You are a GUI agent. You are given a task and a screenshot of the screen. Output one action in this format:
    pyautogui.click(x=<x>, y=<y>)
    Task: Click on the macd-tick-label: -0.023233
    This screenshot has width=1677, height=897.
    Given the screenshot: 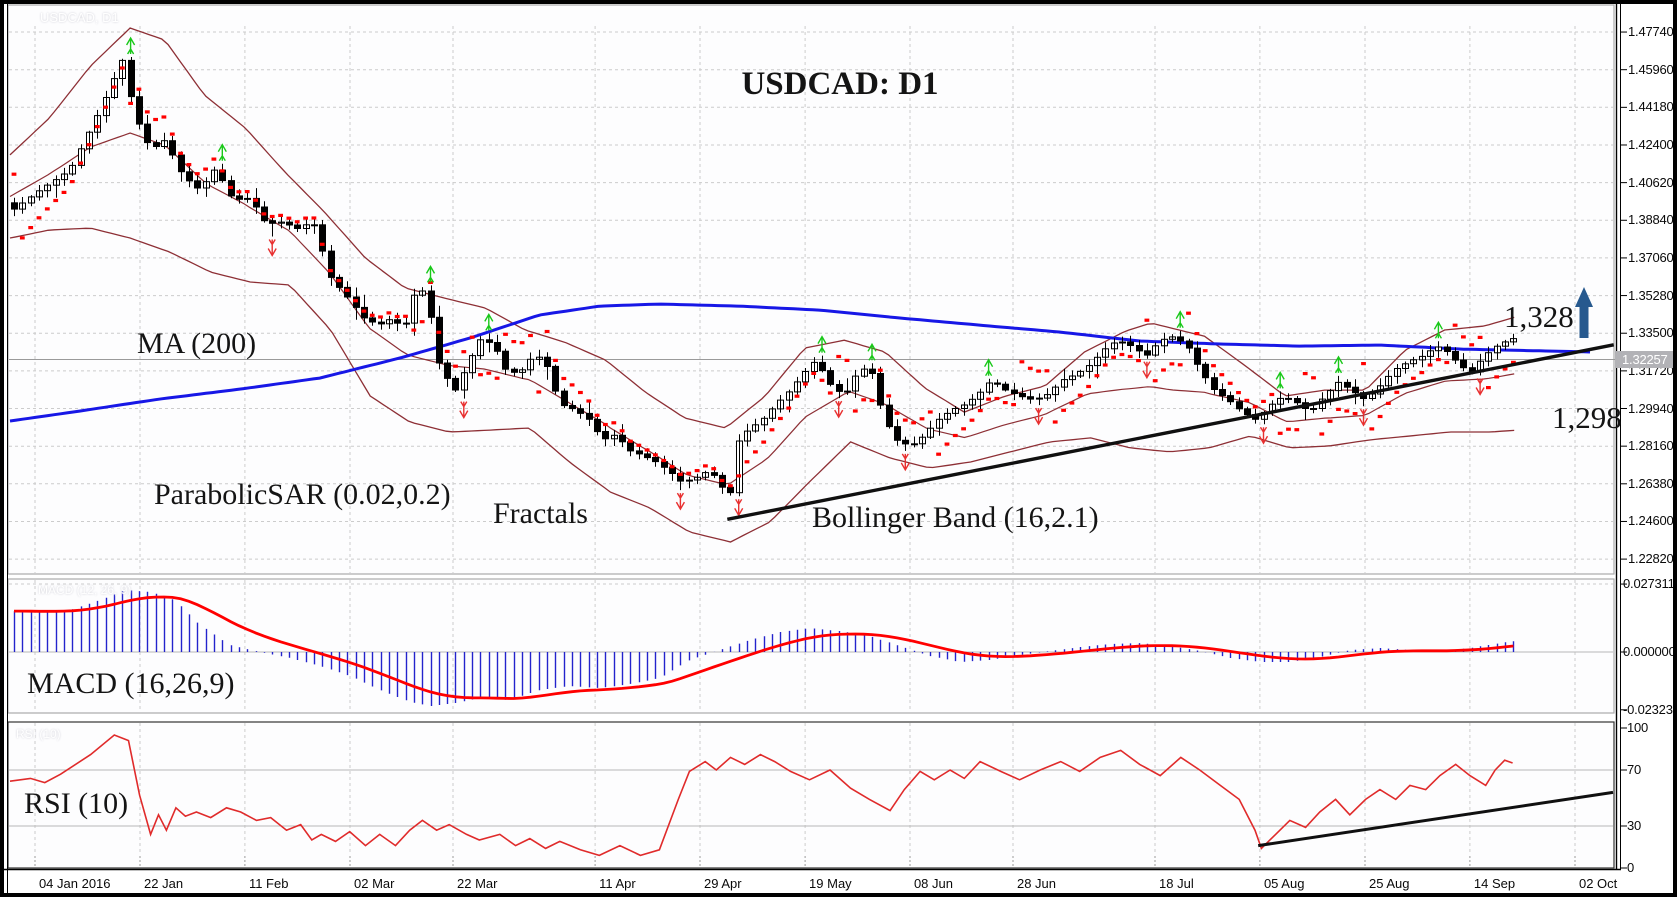 What is the action you would take?
    pyautogui.click(x=1650, y=709)
    